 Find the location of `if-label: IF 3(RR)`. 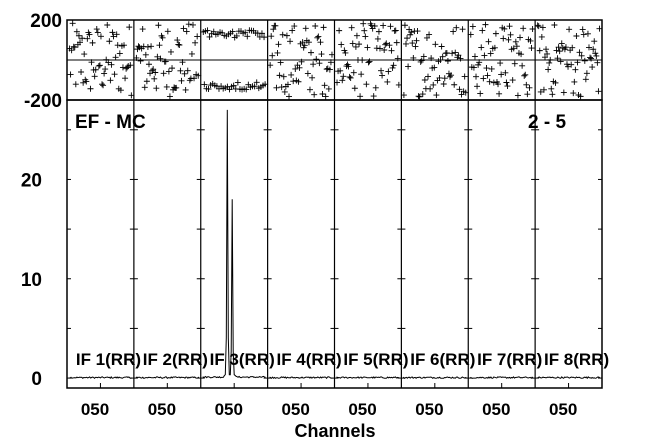

if-label: IF 3(RR) is located at coordinates (242, 359).